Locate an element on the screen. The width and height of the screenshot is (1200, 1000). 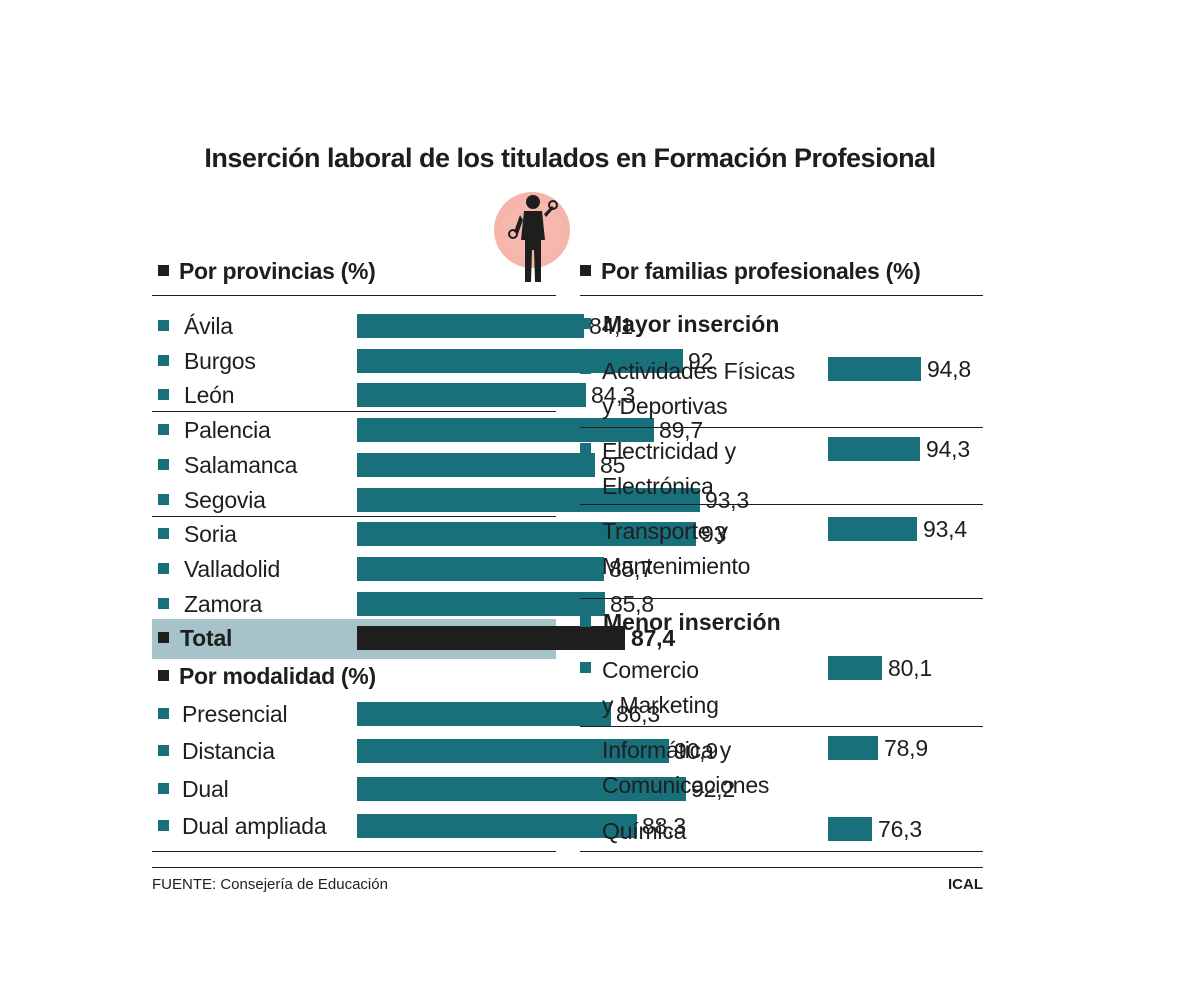
bar-value: 88,3 is located at coordinates (664, 825).